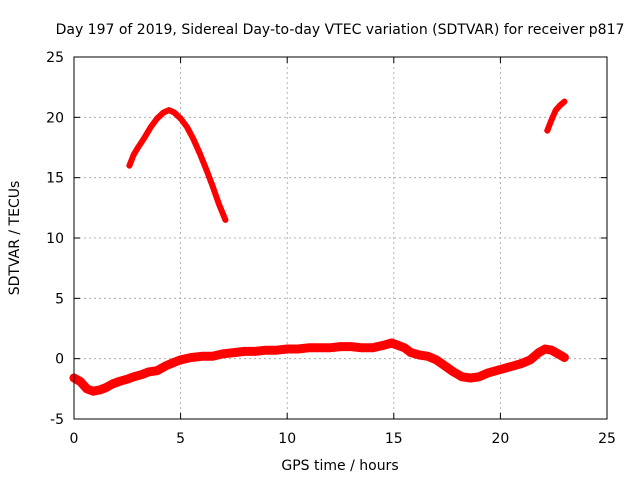  What do you see at coordinates (59, 360) in the screenshot?
I see `y-tick-label: 0` at bounding box center [59, 360].